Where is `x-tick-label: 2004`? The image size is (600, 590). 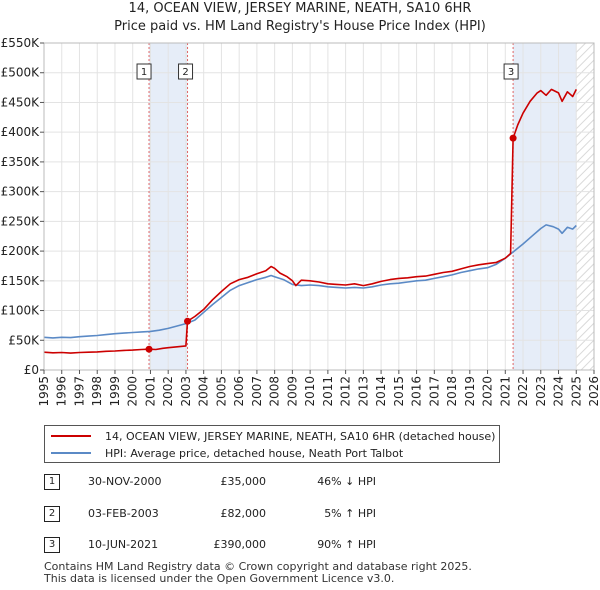
x-tick-label: 2004 is located at coordinates (204, 391).